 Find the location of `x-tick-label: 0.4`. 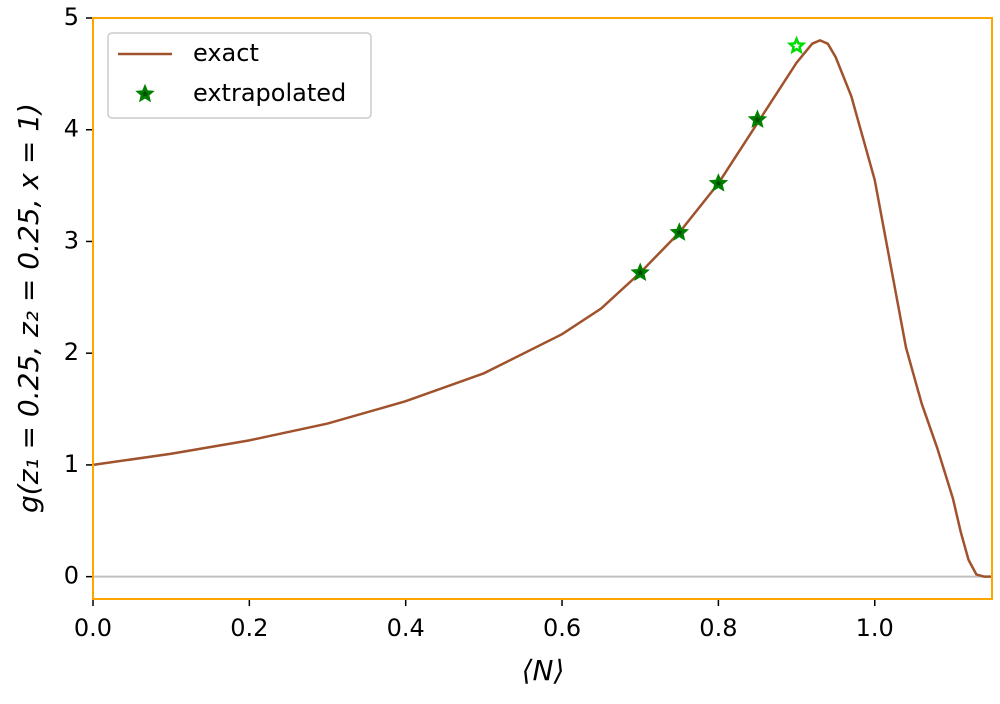

x-tick-label: 0.4 is located at coordinates (406, 628).